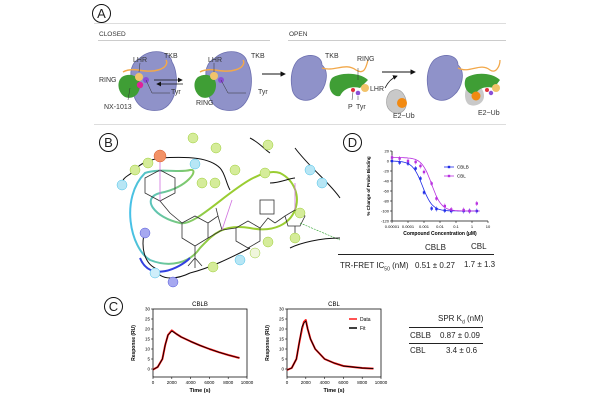 The image size is (600, 400). I want to click on h-bond-lines, so click(227, 193).